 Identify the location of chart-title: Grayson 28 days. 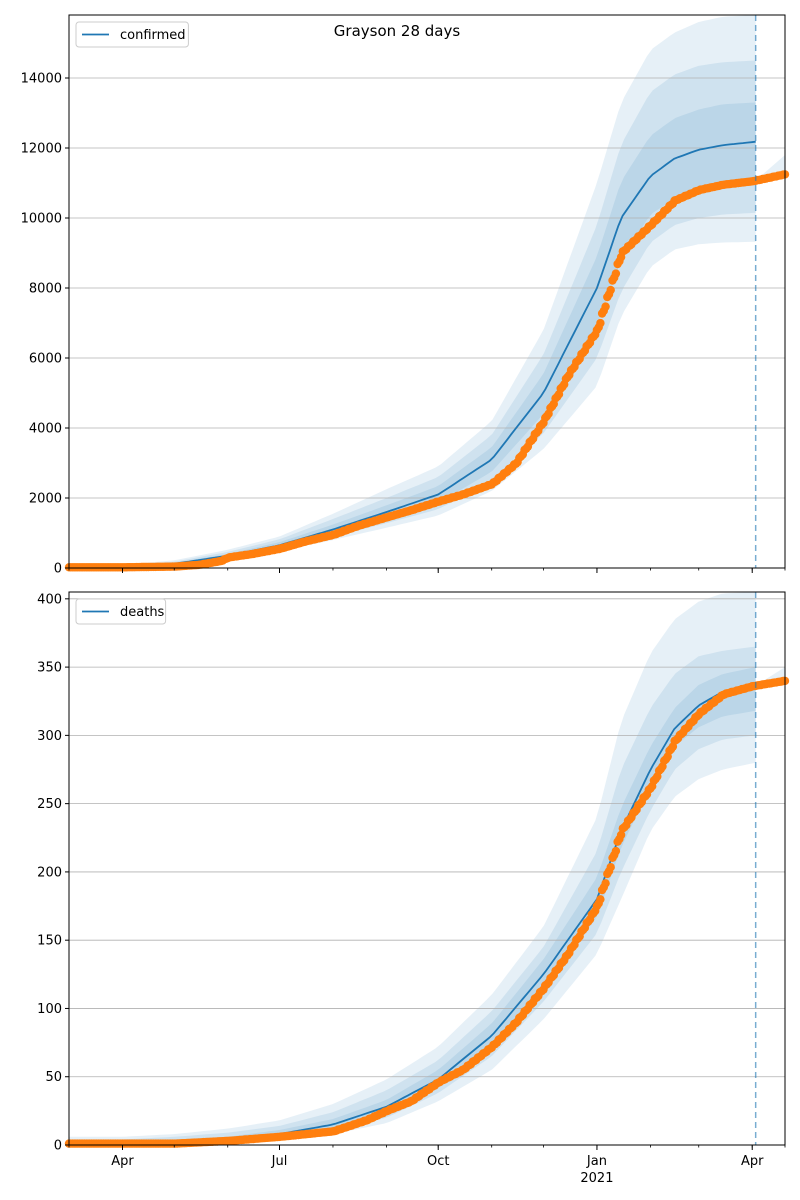
(397, 31).